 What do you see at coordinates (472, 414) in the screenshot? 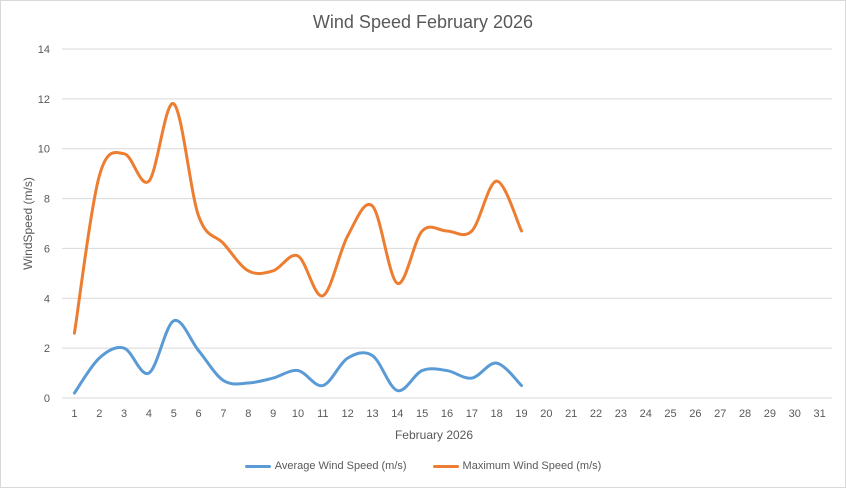
I see `x-tick-label: 17` at bounding box center [472, 414].